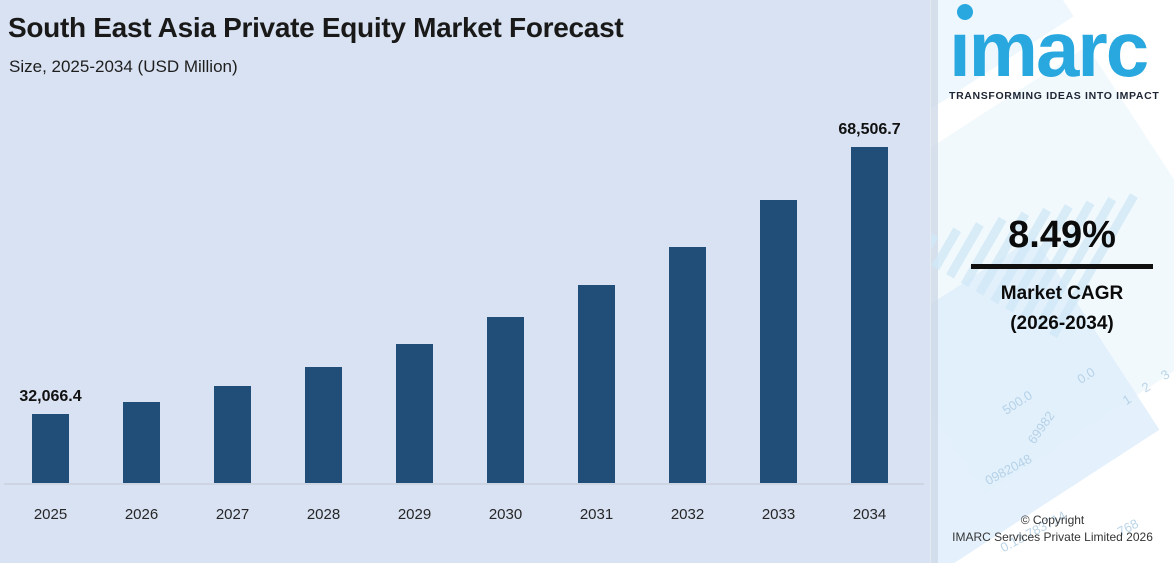  What do you see at coordinates (1146, 385) in the screenshot?
I see `watermark-label: 1 2 3` at bounding box center [1146, 385].